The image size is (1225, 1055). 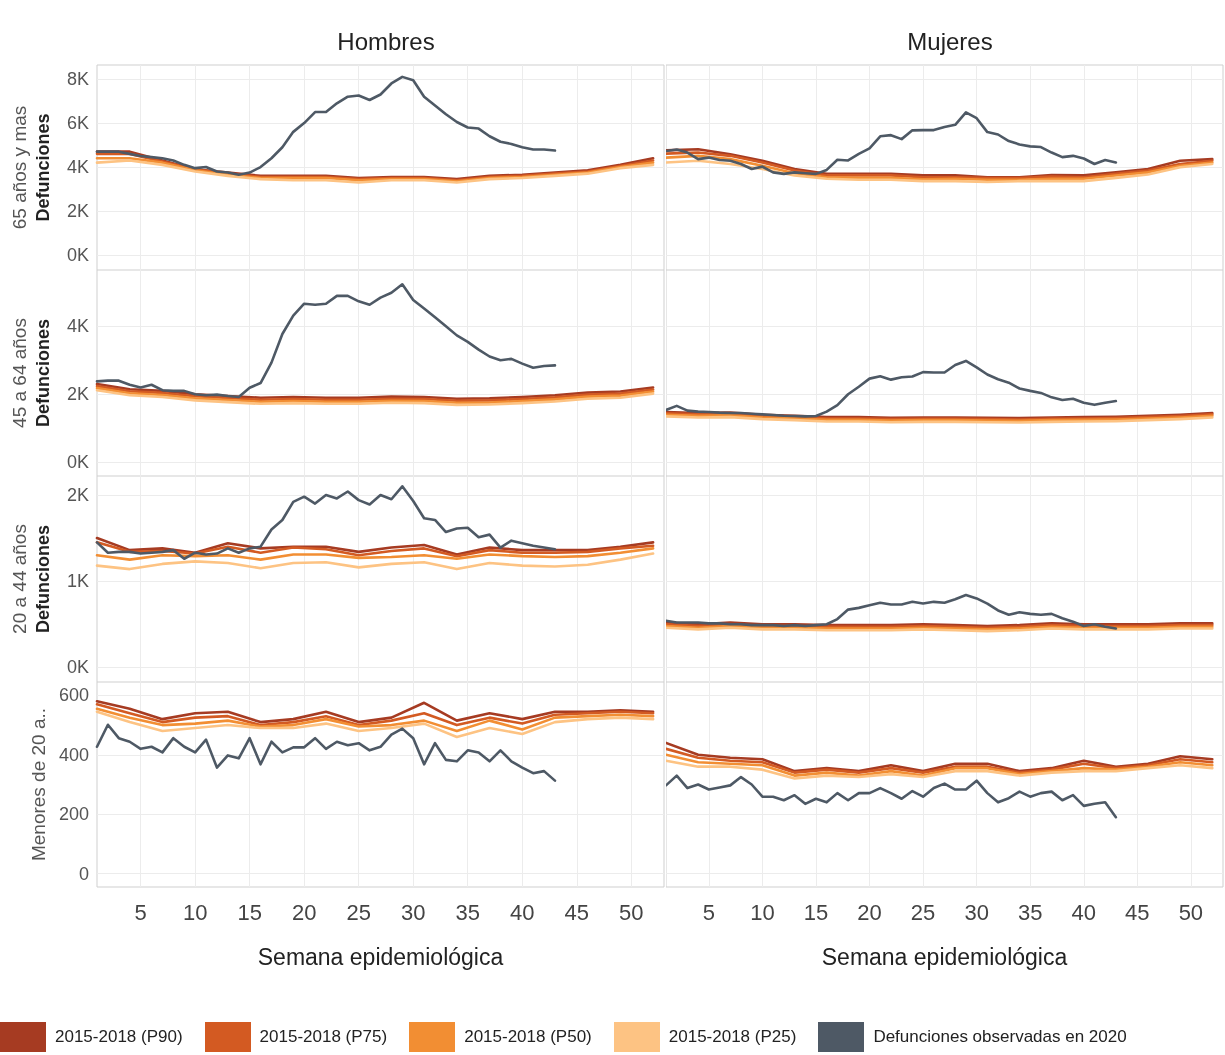 I want to click on y-tick-label: 1K, so click(x=77, y=581).